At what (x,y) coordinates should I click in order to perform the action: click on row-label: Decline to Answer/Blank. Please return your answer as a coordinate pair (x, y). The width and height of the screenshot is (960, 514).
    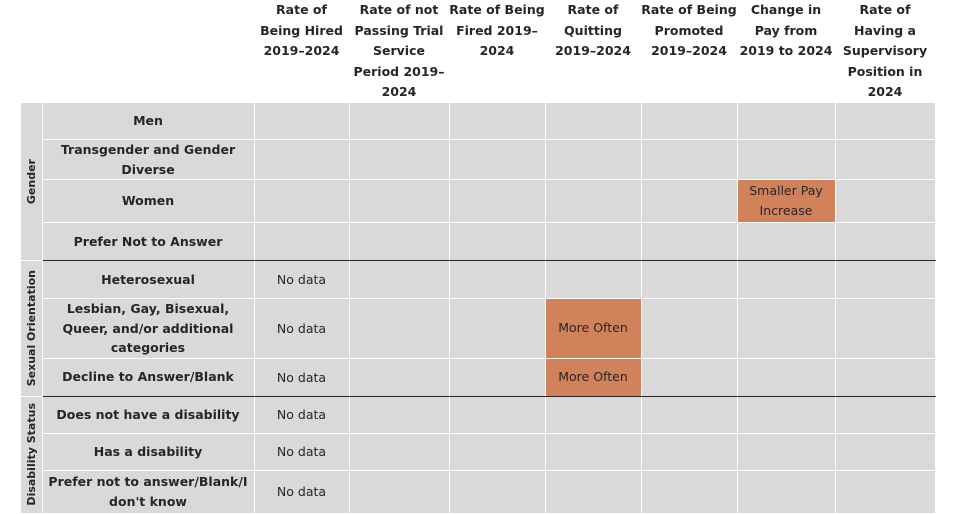
    Looking at the image, I should click on (148, 377).